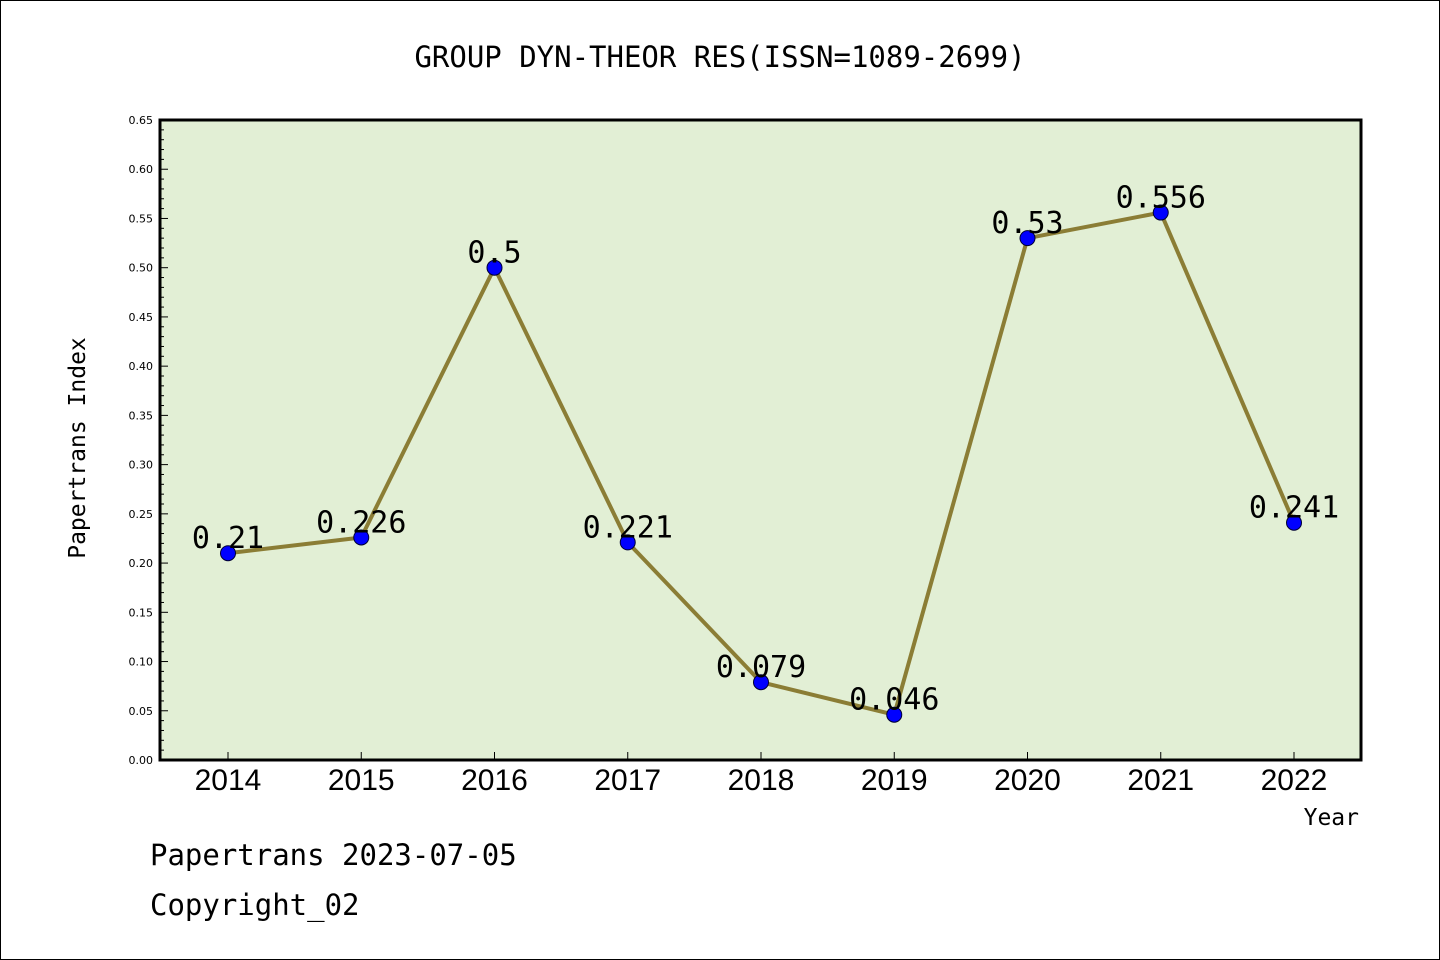  Describe the element at coordinates (1027, 223) in the screenshot. I see `data-label: 0.53` at that location.